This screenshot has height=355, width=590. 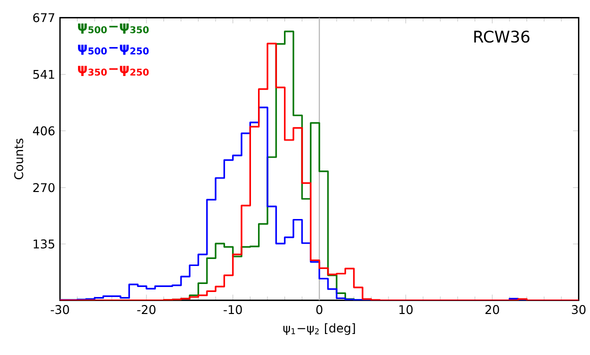 What do you see at coordinates (43, 131) in the screenshot?
I see `y-tick-label: 406` at bounding box center [43, 131].